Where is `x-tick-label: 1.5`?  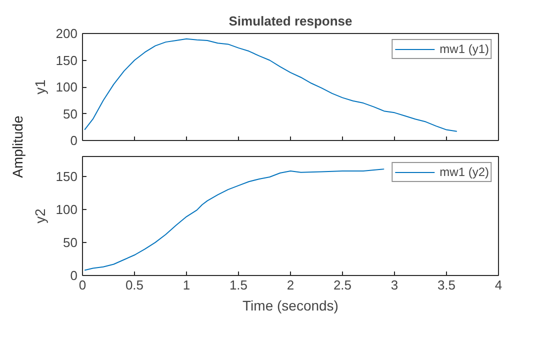 x-tick-label: 1.5 is located at coordinates (238, 285).